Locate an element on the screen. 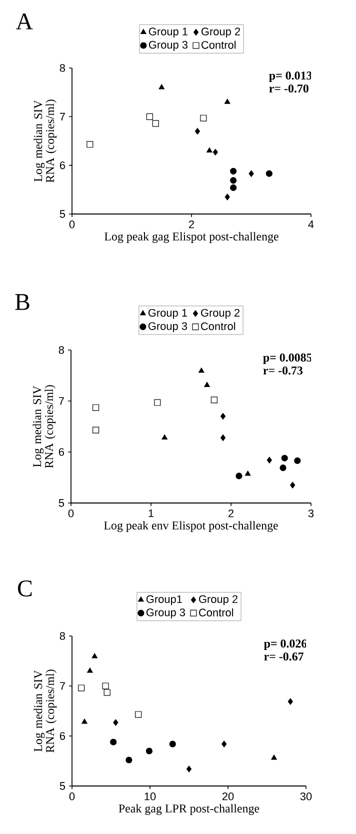 The height and width of the screenshot is (834, 356). annotation: p= 0.013 is located at coordinates (290, 77).